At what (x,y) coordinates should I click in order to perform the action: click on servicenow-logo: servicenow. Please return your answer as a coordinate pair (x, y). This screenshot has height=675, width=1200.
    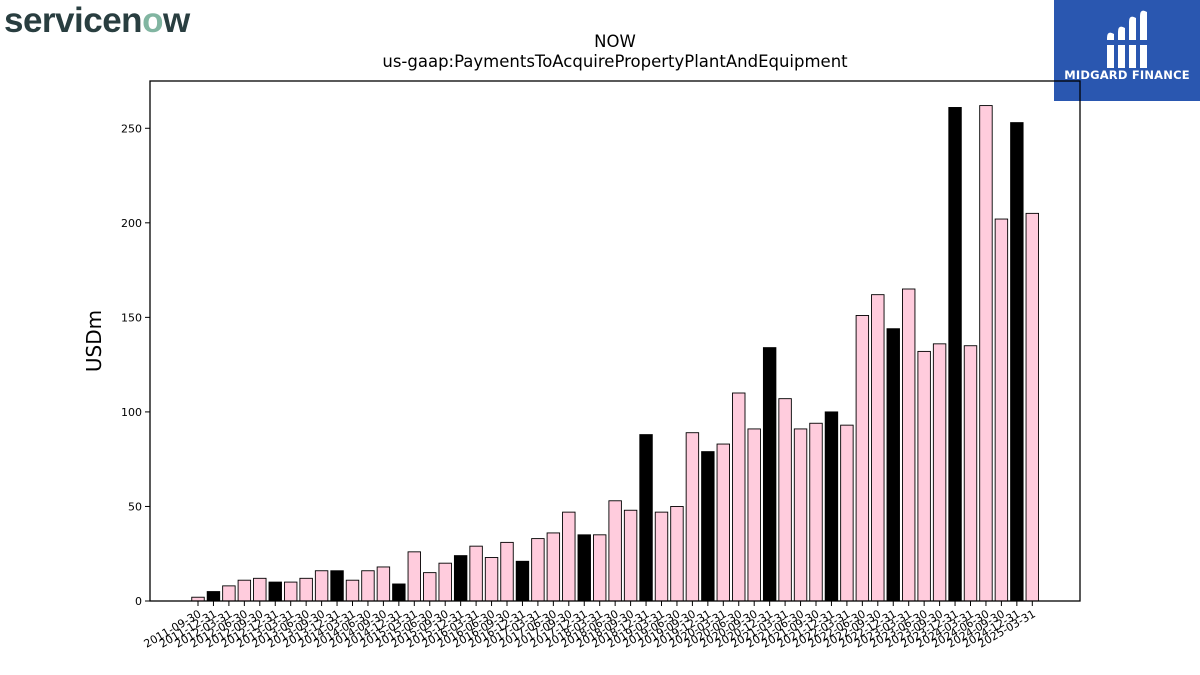
    Looking at the image, I should click on (97, 20).